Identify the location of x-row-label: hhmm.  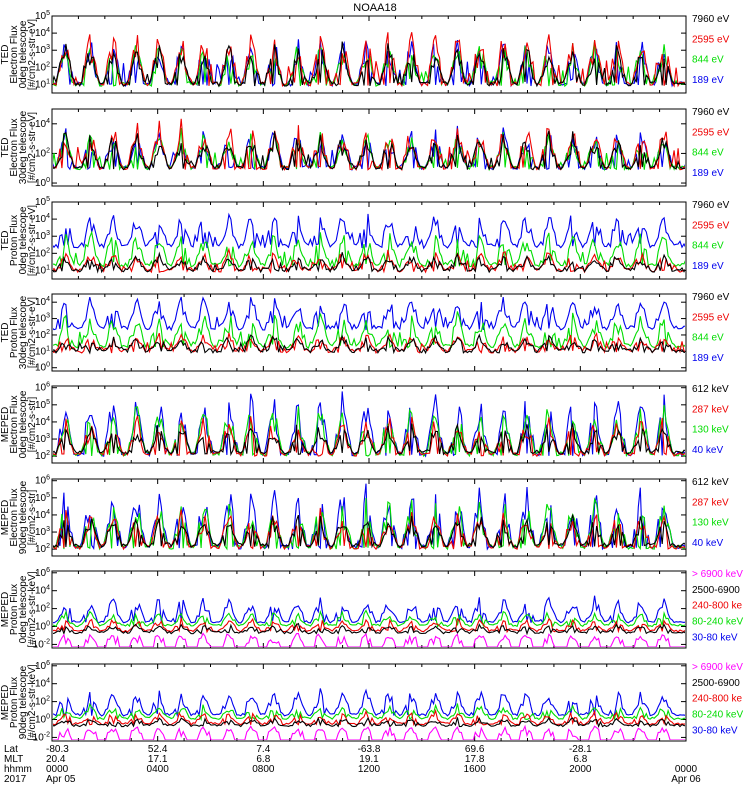
(18, 769).